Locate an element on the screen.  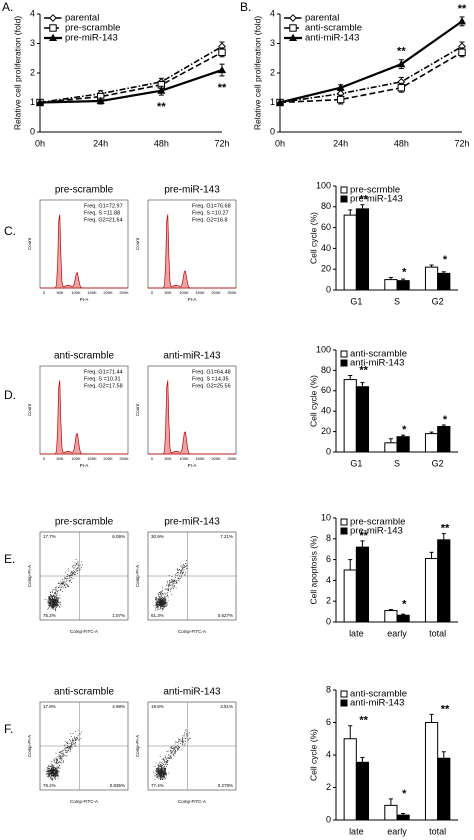
x-tick-label: G2 is located at coordinates (438, 463).